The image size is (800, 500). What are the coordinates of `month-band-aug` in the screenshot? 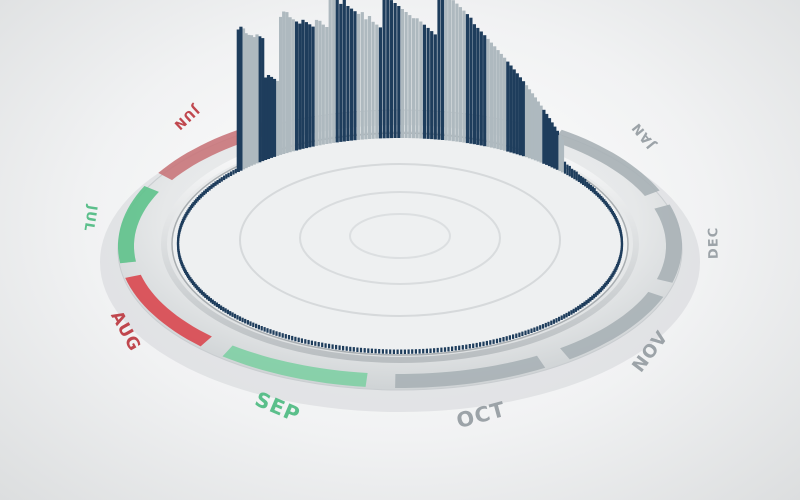 It's located at (168, 310).